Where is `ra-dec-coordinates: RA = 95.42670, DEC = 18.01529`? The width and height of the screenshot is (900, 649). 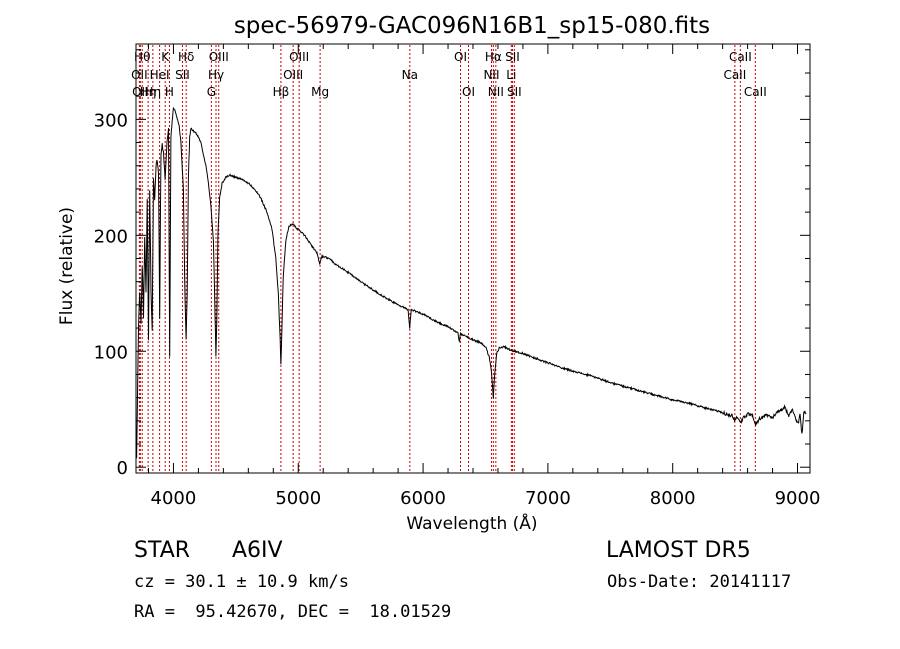 ra-dec-coordinates: RA = 95.42670, DEC = 18.01529 is located at coordinates (293, 612).